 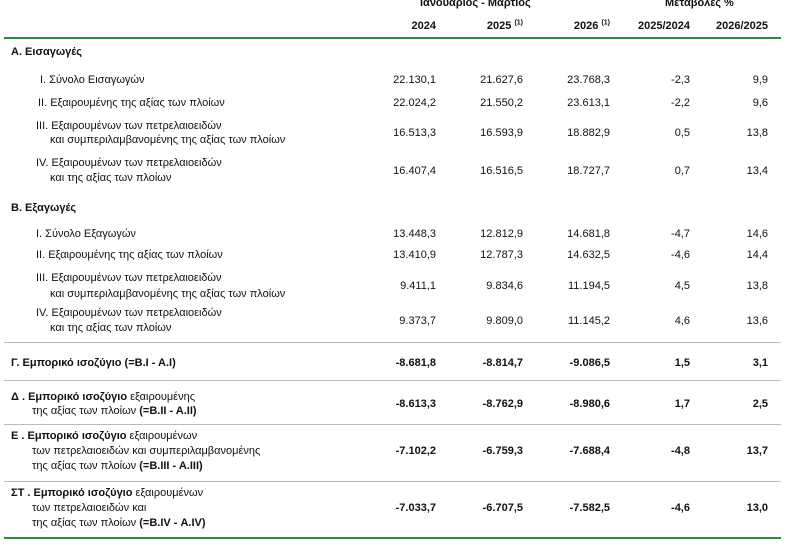 I want to click on period-header: Ιανουάριος - Μάρτιος, so click(x=475, y=4).